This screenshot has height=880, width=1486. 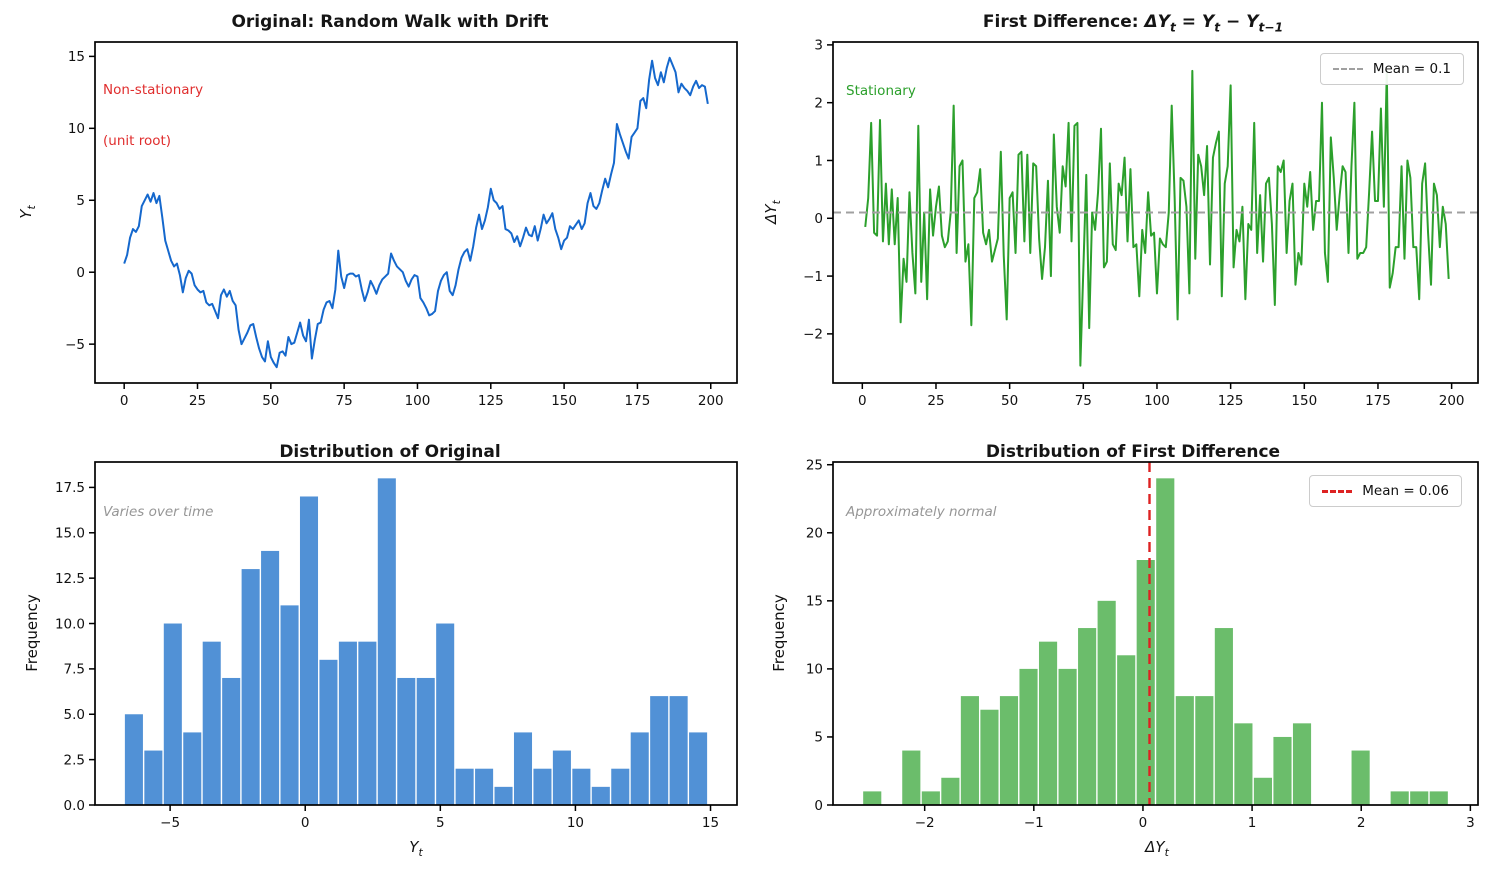 What do you see at coordinates (70, 579) in the screenshot?
I see `y-tick-label: 12.5` at bounding box center [70, 579].